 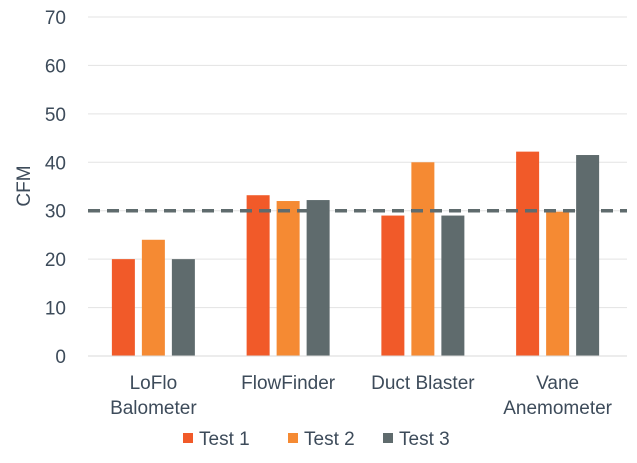 I want to click on y-tick-label: 40, so click(x=55, y=163).